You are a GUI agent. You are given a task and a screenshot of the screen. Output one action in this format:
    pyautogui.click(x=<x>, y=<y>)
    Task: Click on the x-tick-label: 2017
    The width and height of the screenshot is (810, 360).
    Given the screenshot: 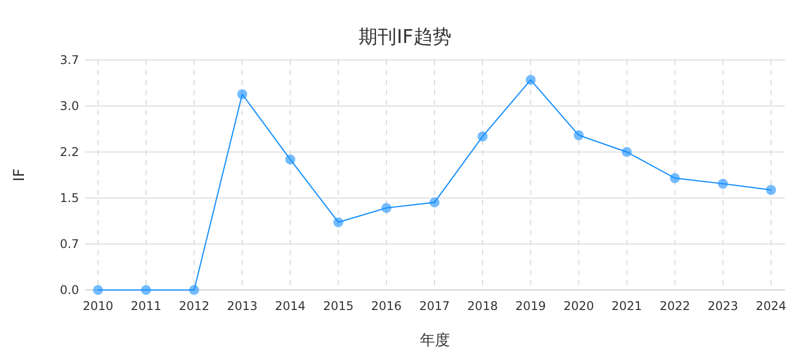 What is the action you would take?
    pyautogui.click(x=434, y=306)
    